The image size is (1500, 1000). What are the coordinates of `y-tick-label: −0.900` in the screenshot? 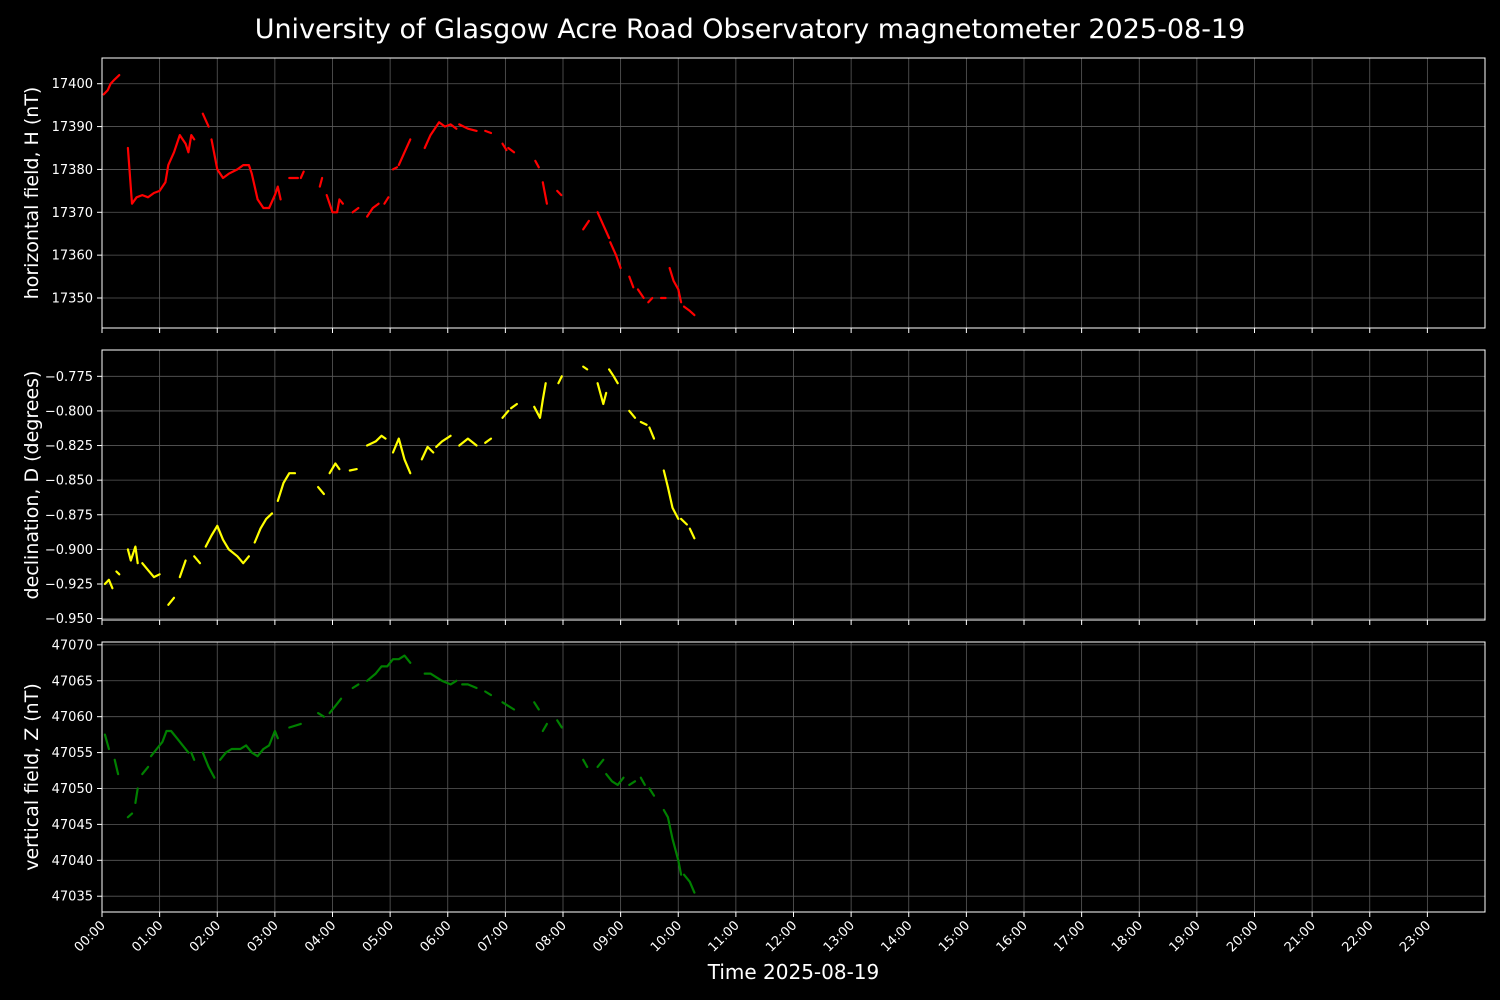 It's located at (69, 550).